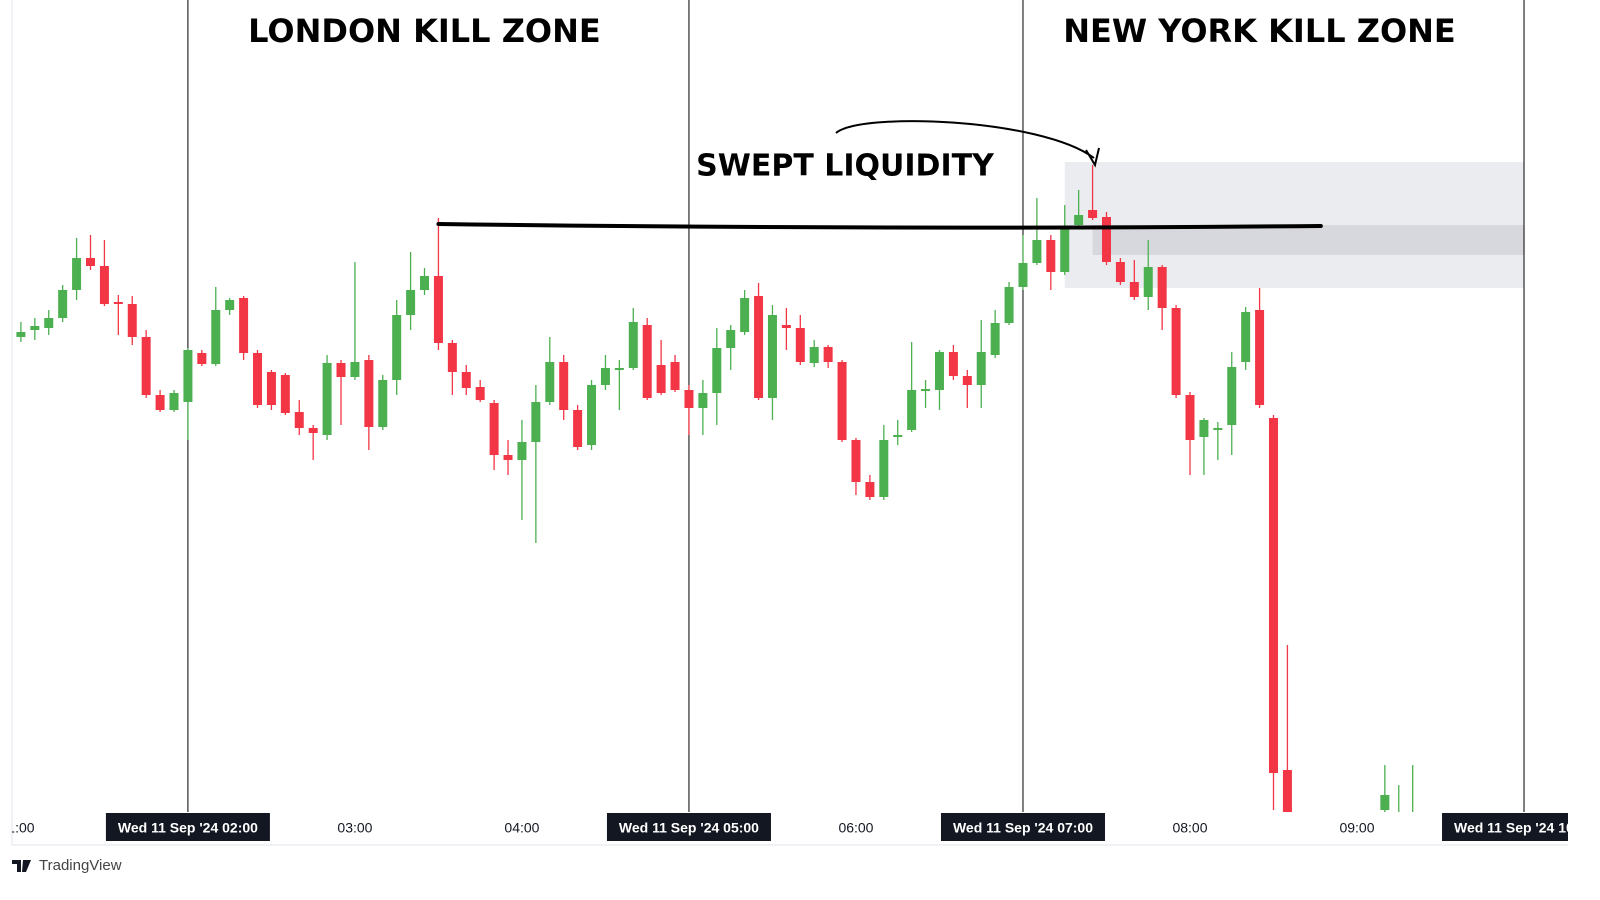  Describe the element at coordinates (20, 828) in the screenshot. I see `x-tick-label: 1:00` at that location.